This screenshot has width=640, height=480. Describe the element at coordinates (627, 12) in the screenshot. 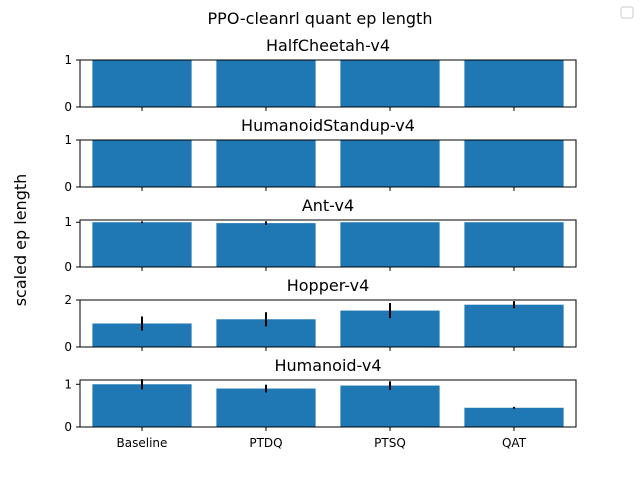

I see `legend-box` at that location.